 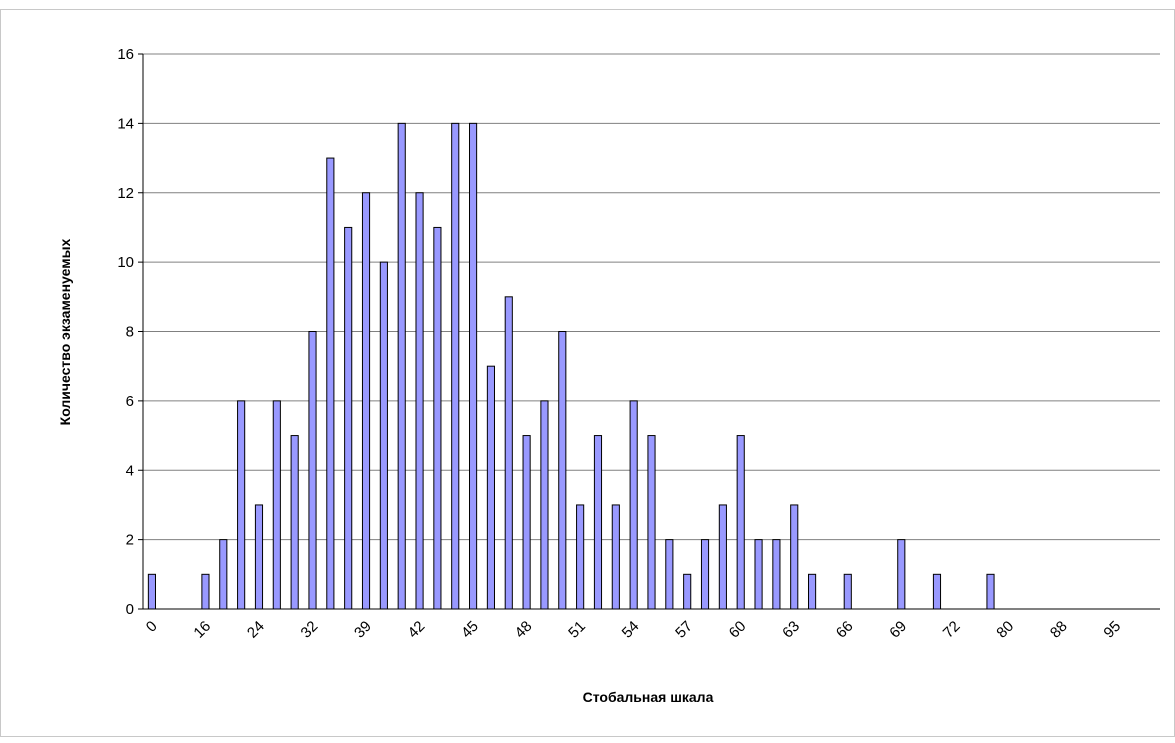 I want to click on y-tick-label: 16, so click(x=125, y=54).